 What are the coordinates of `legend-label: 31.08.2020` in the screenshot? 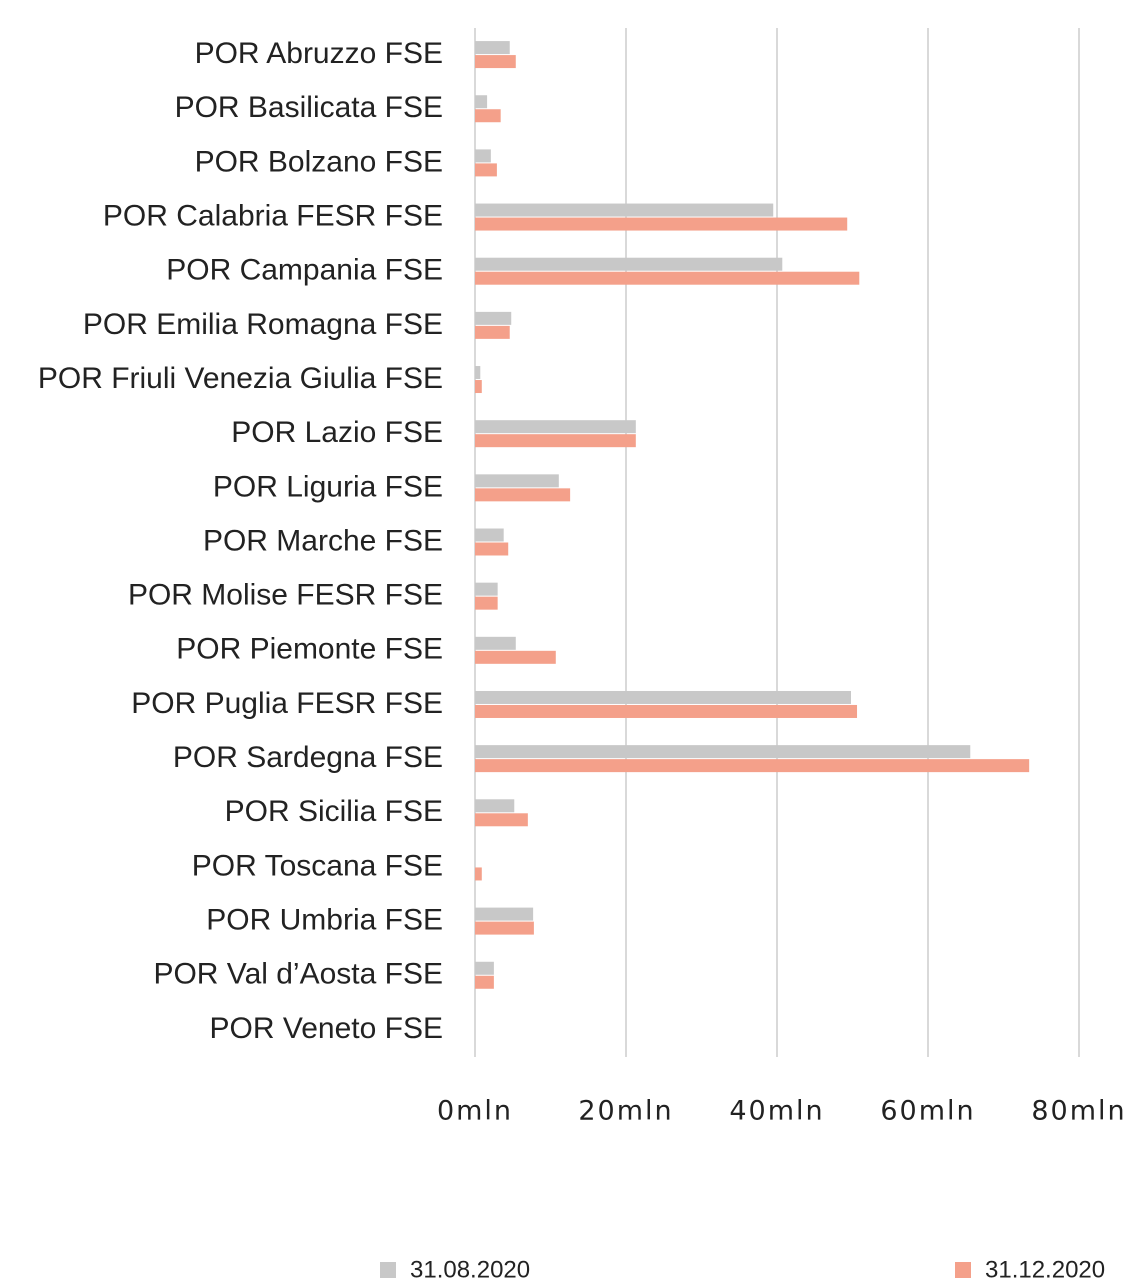 It's located at (470, 1268).